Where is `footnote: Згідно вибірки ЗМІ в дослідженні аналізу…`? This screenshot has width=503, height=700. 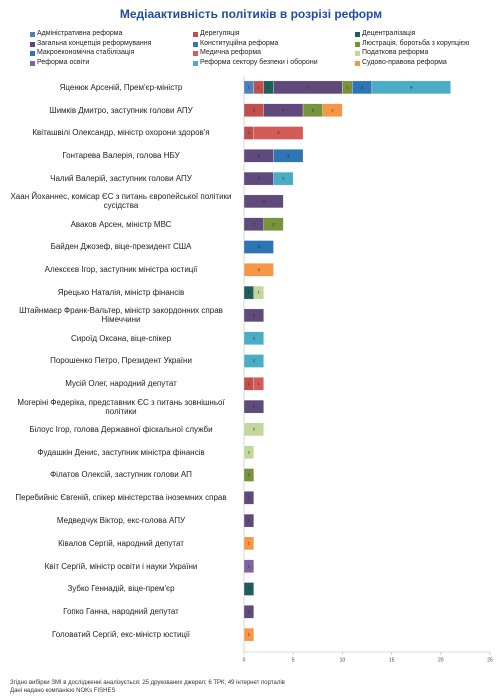 footnote: Згідно вибірки ЗМІ в дослідженні аналізу… is located at coordinates (147, 683).